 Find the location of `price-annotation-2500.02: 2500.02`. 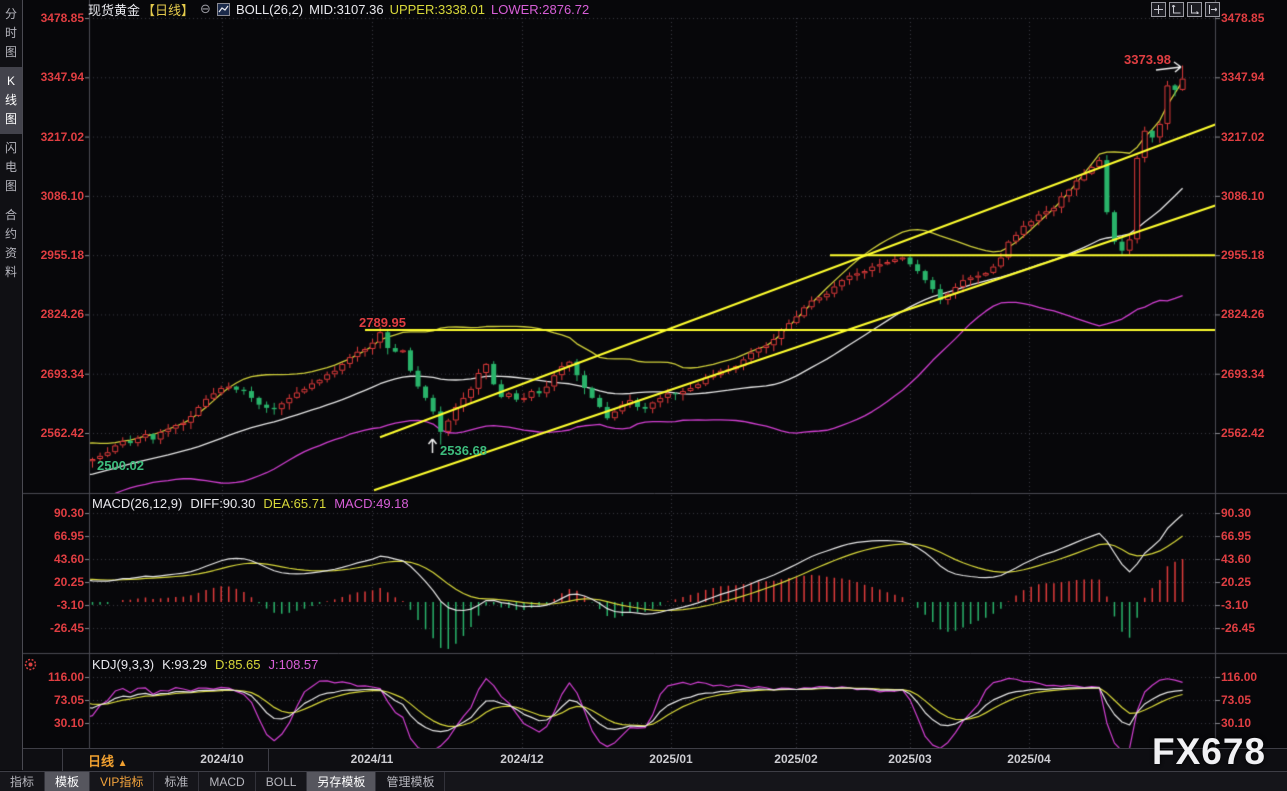

price-annotation-2500.02: 2500.02 is located at coordinates (120, 465).